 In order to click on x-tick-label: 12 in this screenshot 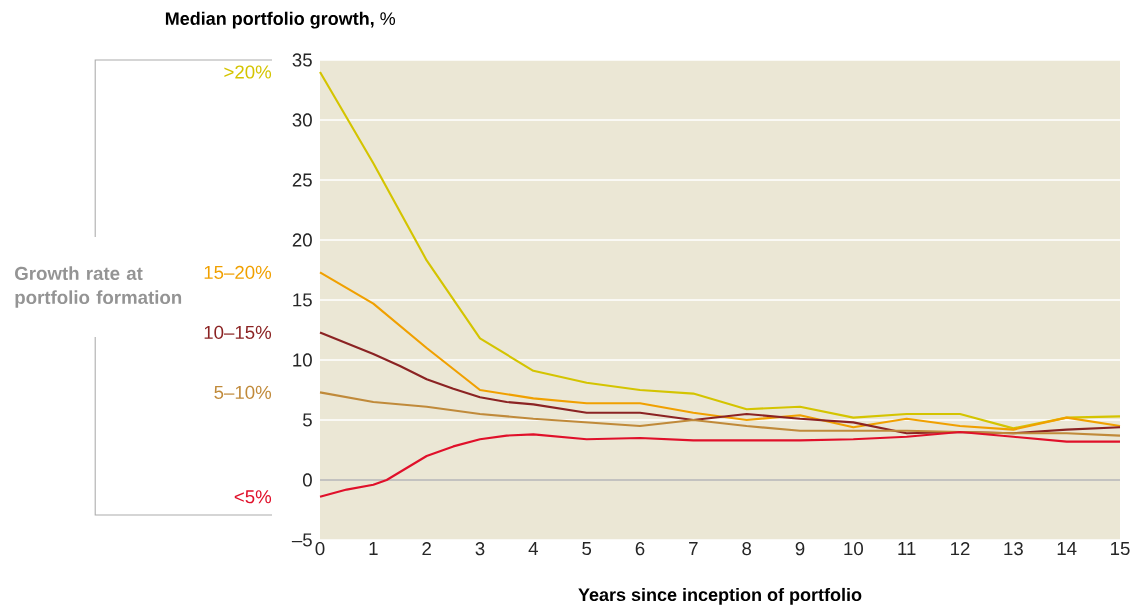, I will do `click(960, 549)`.